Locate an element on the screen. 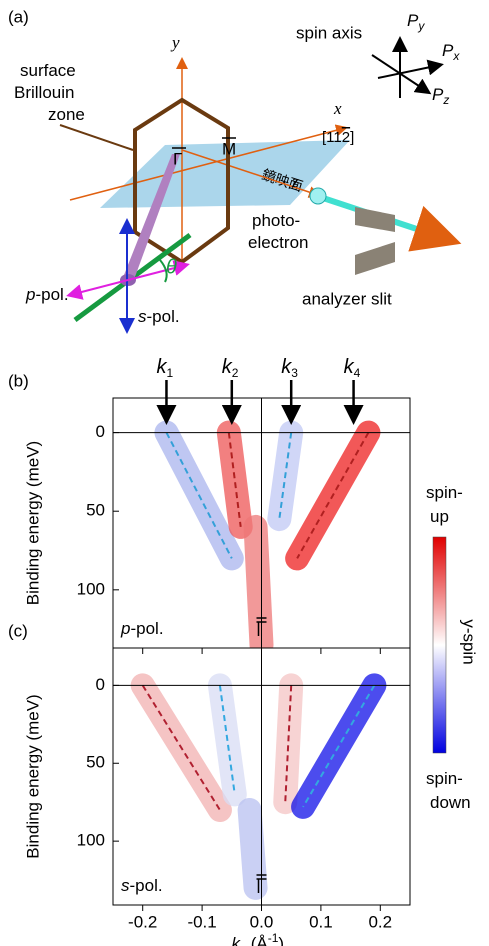 The height and width of the screenshot is (946, 489). px-label: Px is located at coordinates (451, 52).